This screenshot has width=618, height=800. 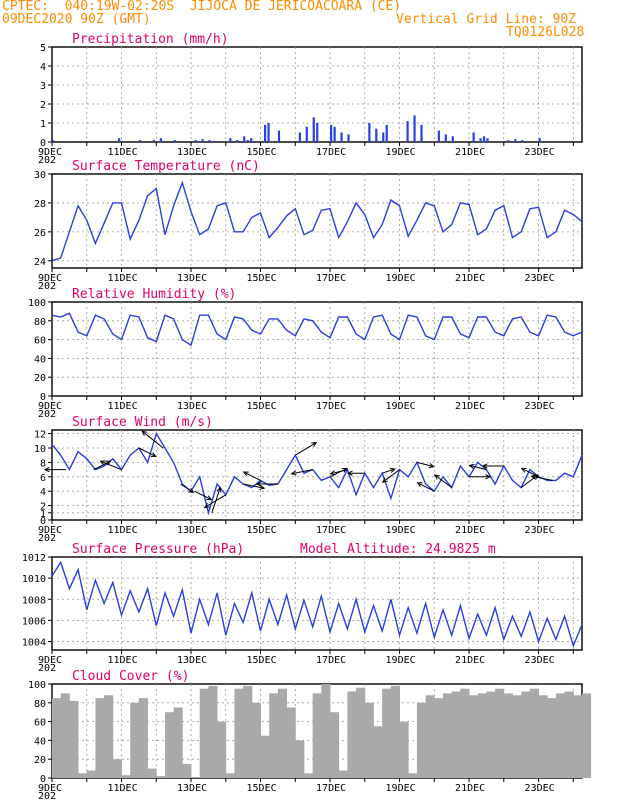 What do you see at coordinates (40, 204) in the screenshot?
I see `y-tick-label: 28` at bounding box center [40, 204].